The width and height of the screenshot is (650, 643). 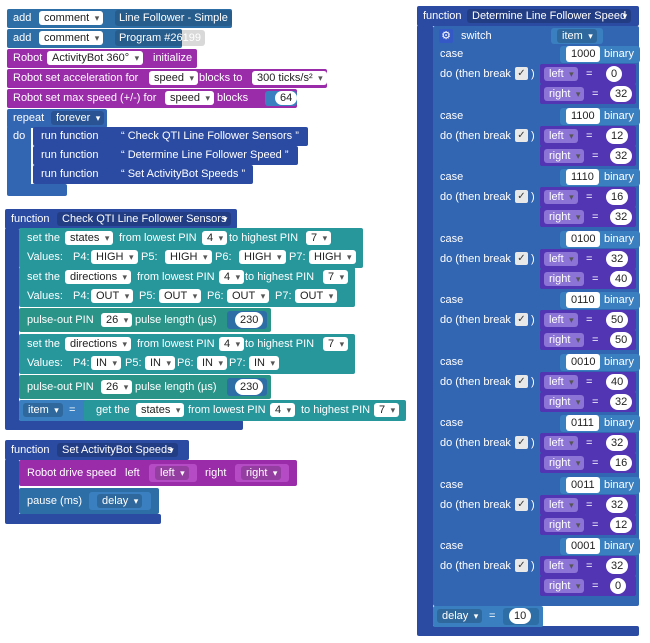 I want to click on pin-property-dropdown: states, so click(x=89, y=238).